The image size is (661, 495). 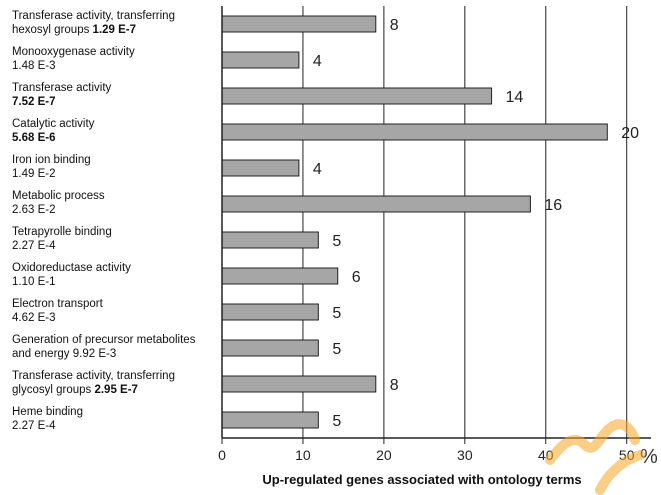 I want to click on p-value: 1.10 E-1, so click(x=34, y=282).